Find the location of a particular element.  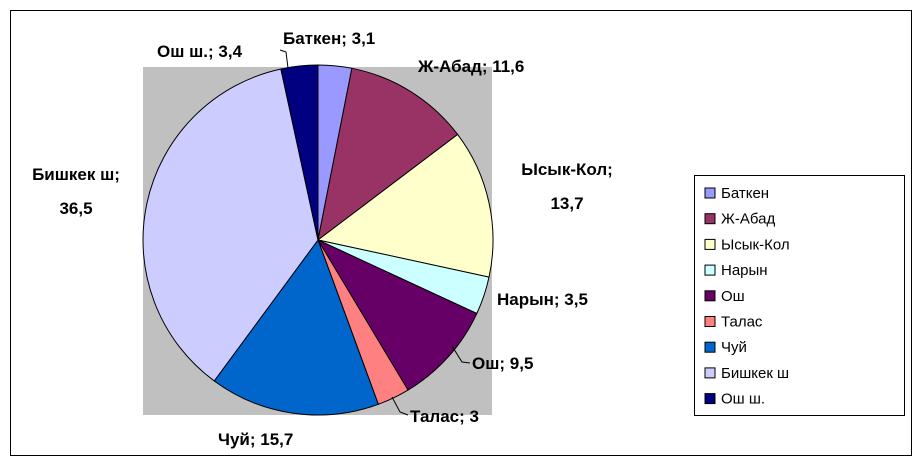

data-label: Ж-Абад; 11,6 is located at coordinates (471, 66).